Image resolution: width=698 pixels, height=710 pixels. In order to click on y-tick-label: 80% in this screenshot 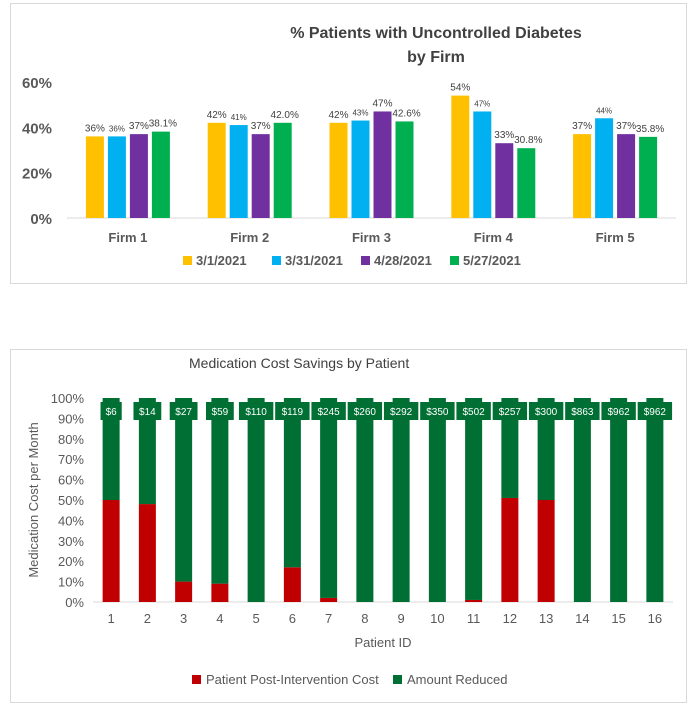, I will do `click(71, 439)`.